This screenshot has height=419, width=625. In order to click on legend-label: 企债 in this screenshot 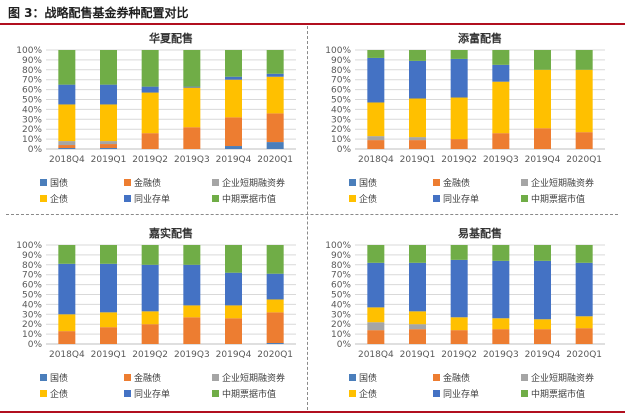, I will do `click(368, 394)`.